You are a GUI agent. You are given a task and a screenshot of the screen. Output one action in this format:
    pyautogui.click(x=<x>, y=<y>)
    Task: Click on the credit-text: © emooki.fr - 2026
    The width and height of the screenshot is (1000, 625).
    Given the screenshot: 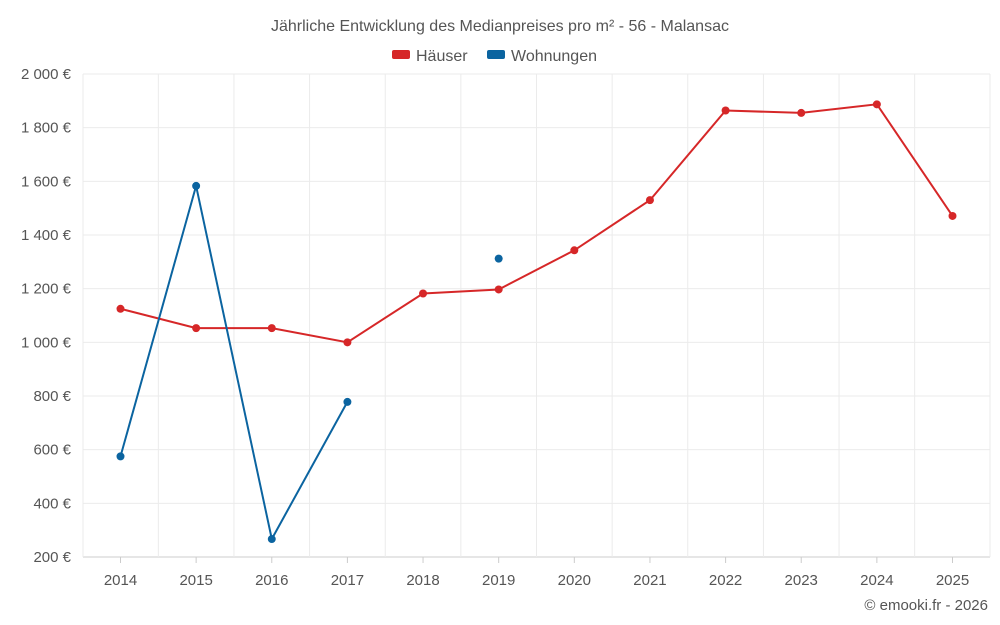 What is the action you would take?
    pyautogui.click(x=926, y=605)
    